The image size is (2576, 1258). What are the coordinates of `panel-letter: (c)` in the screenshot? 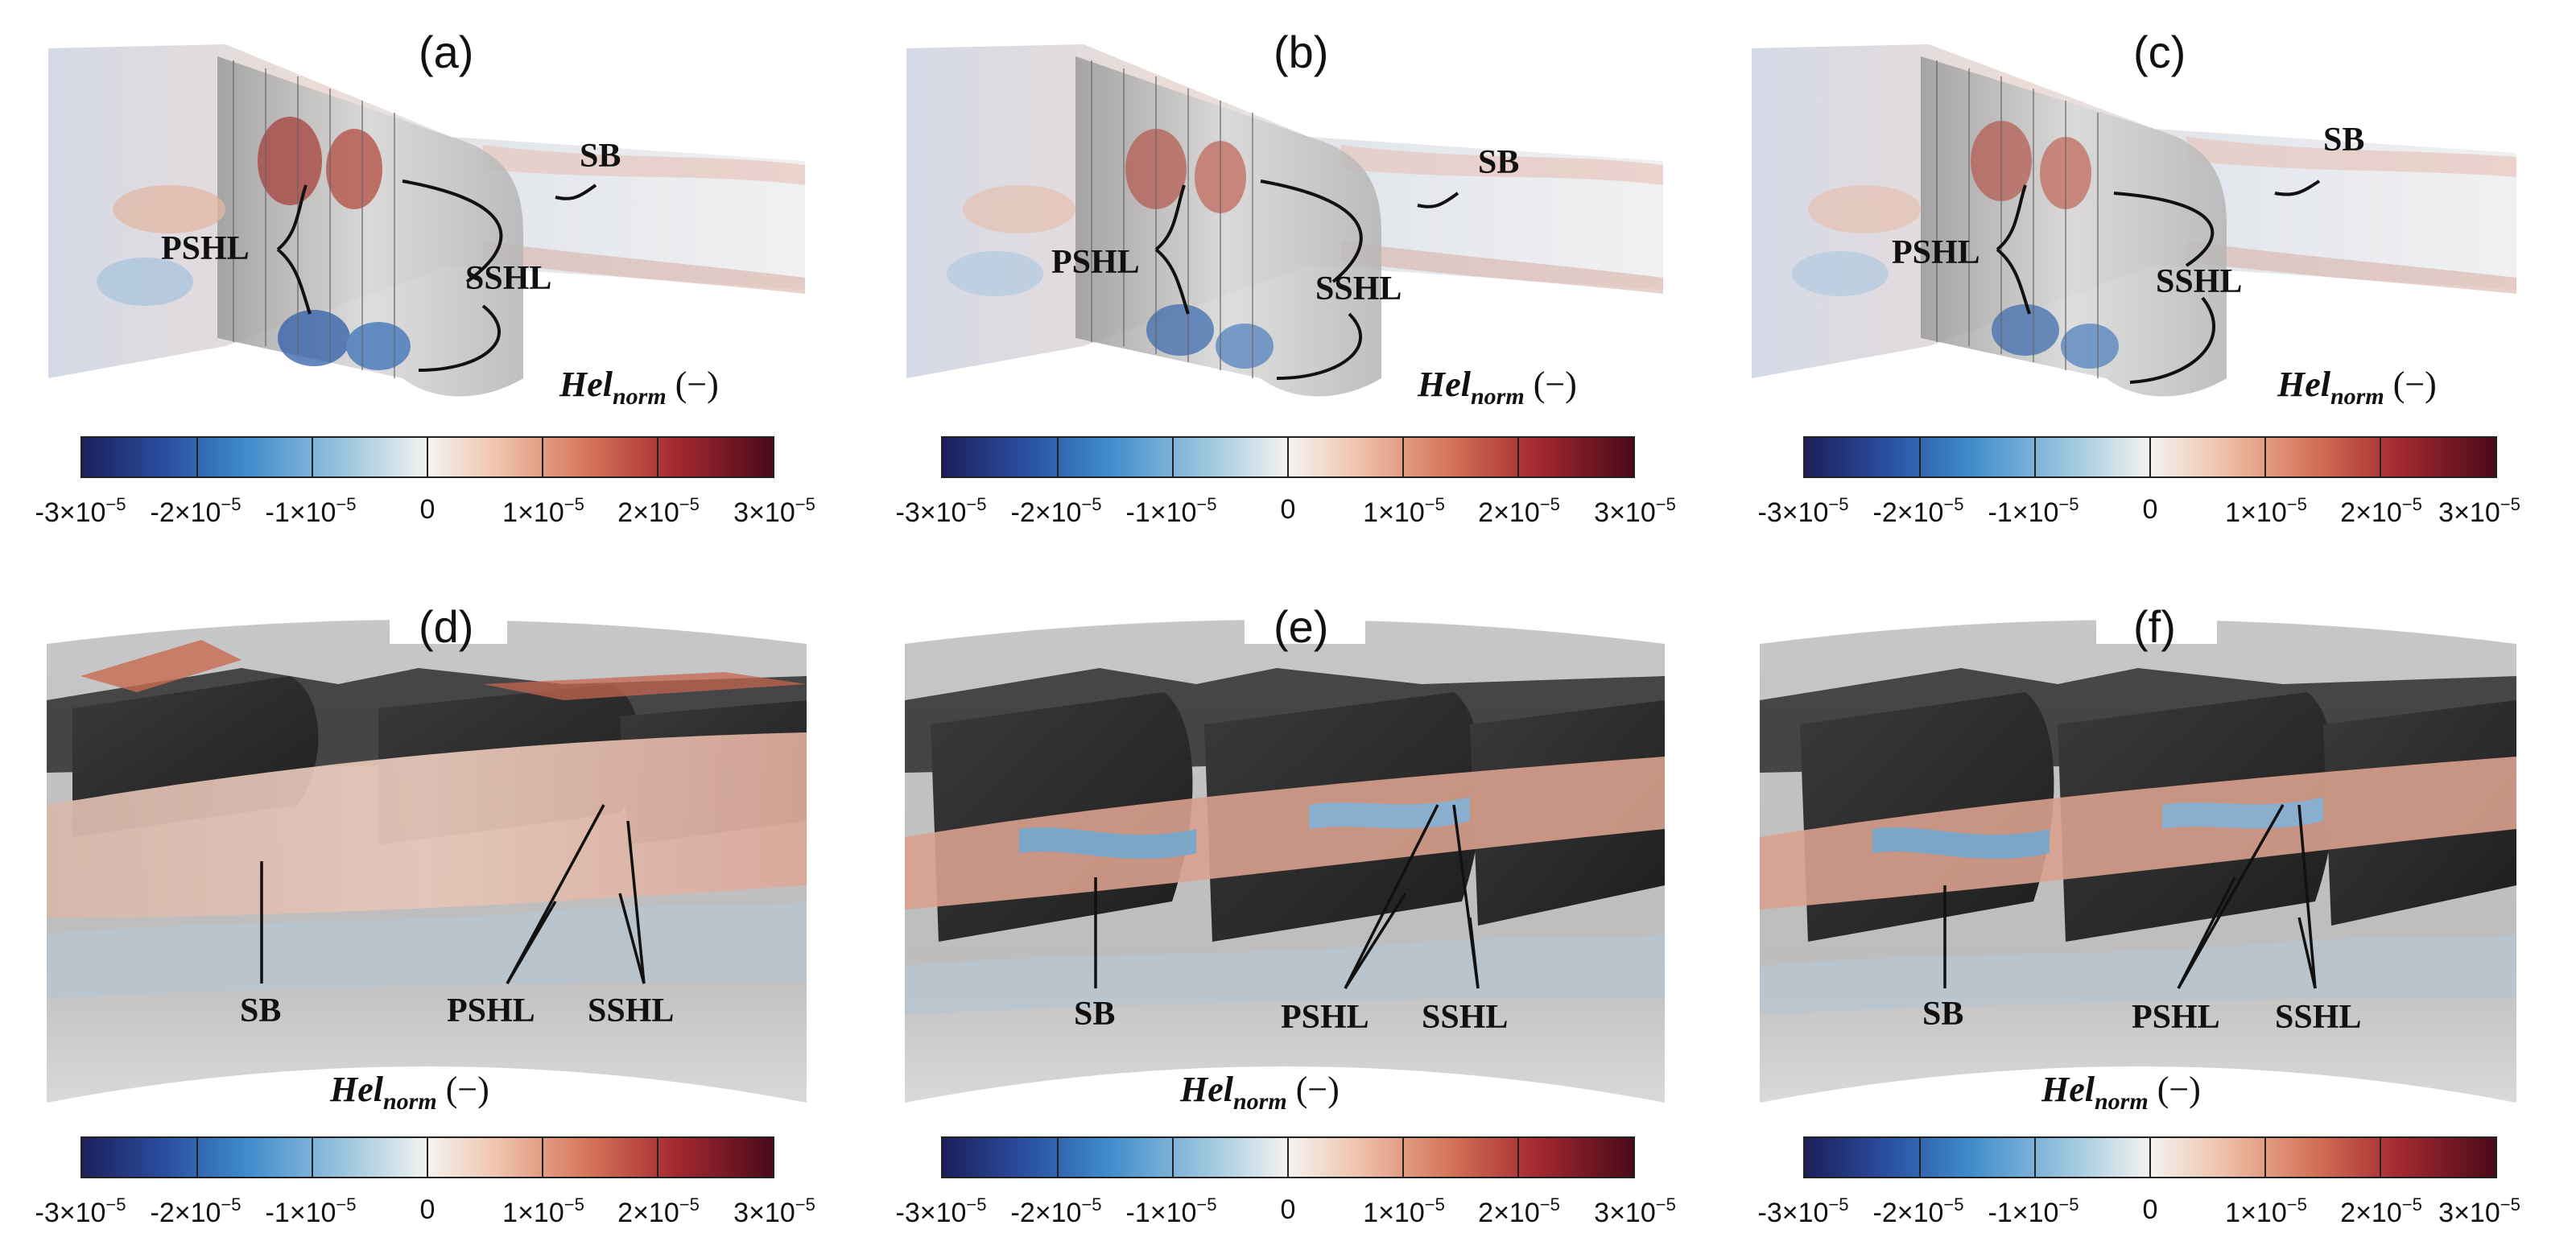 It's located at (2159, 52).